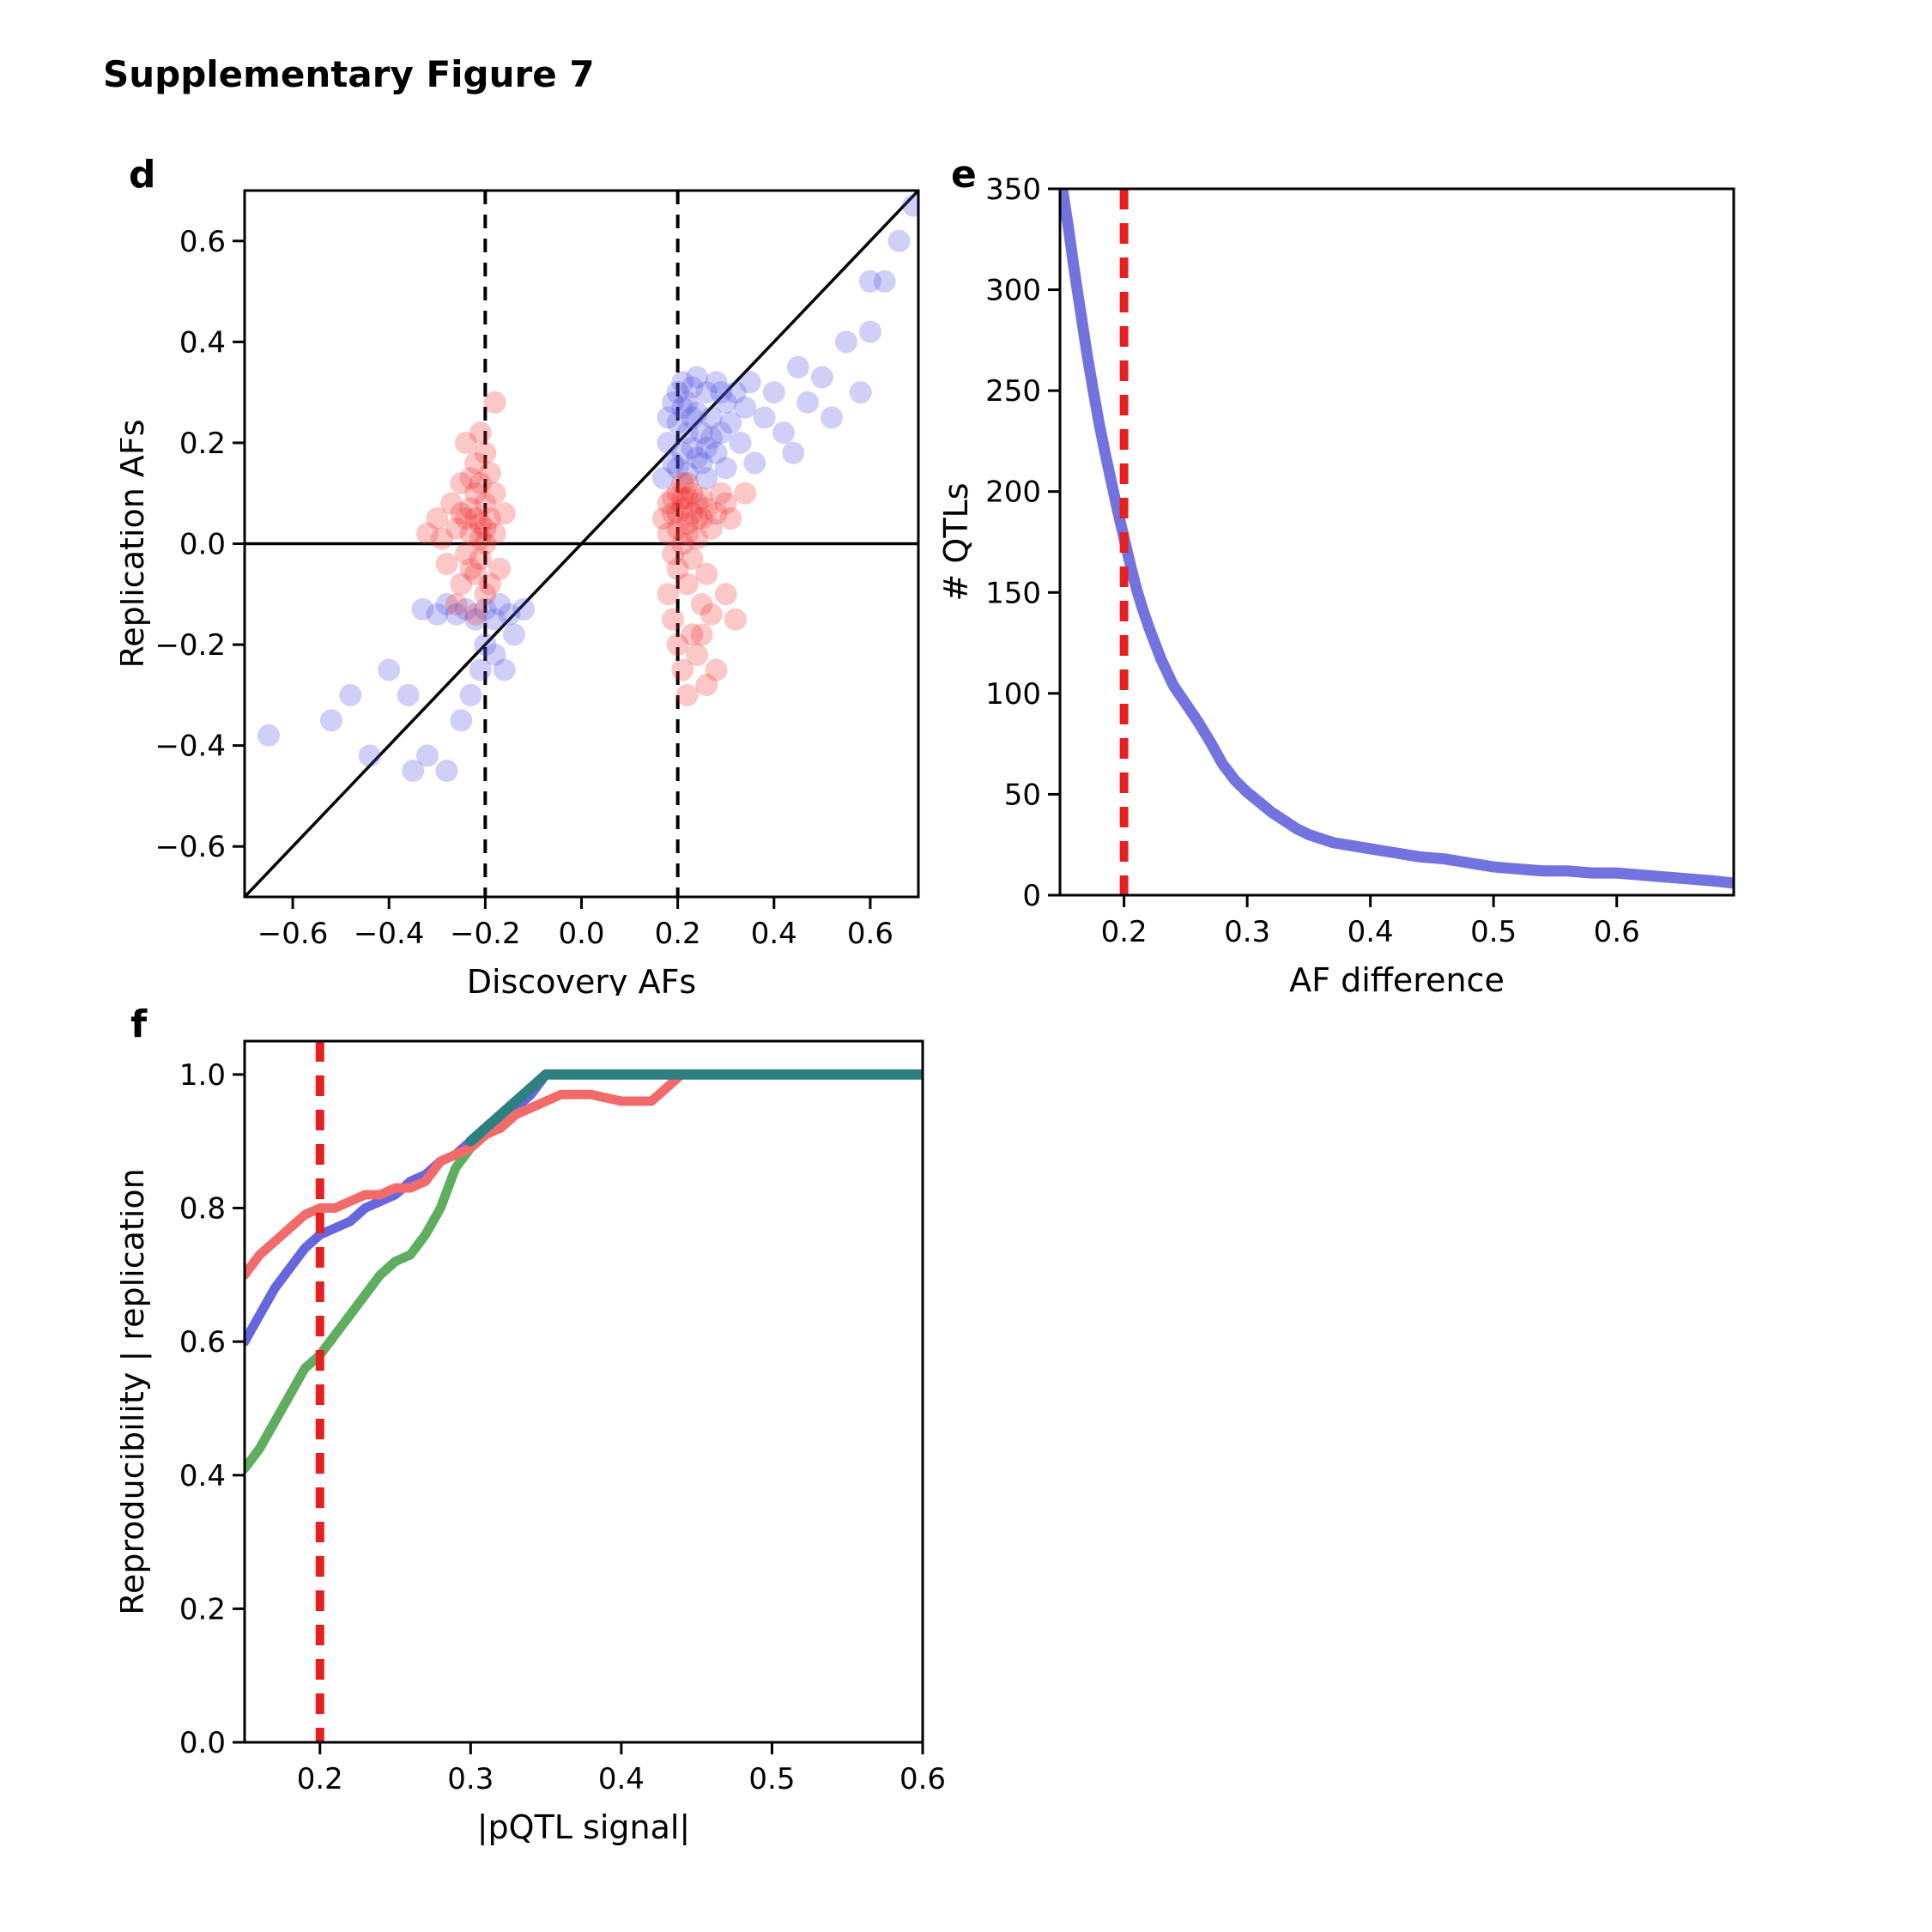  I want to click on y-tick-label: 0.2, so click(203, 444).